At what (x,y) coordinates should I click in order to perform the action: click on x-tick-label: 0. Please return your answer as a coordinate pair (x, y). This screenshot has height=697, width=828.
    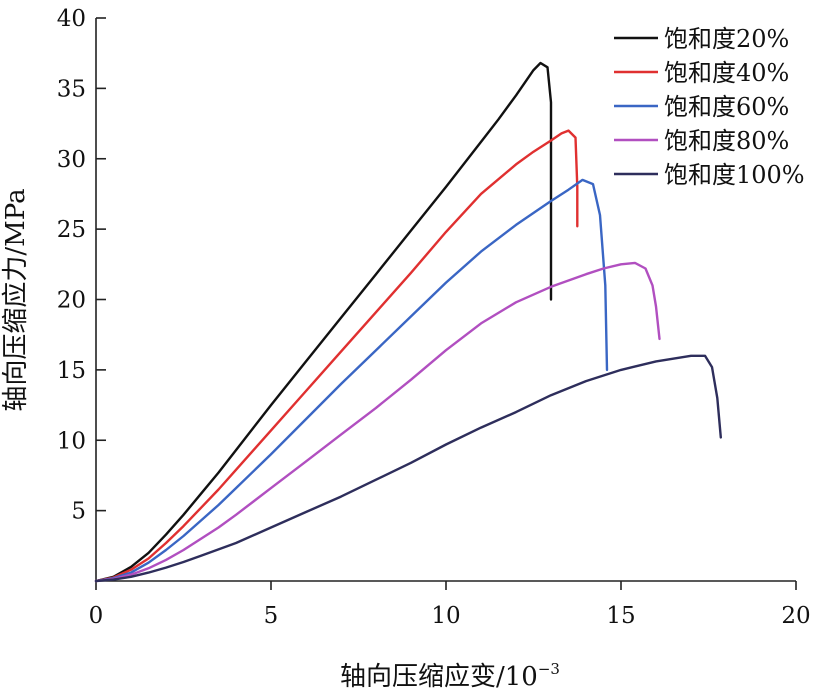
    Looking at the image, I should click on (96, 616).